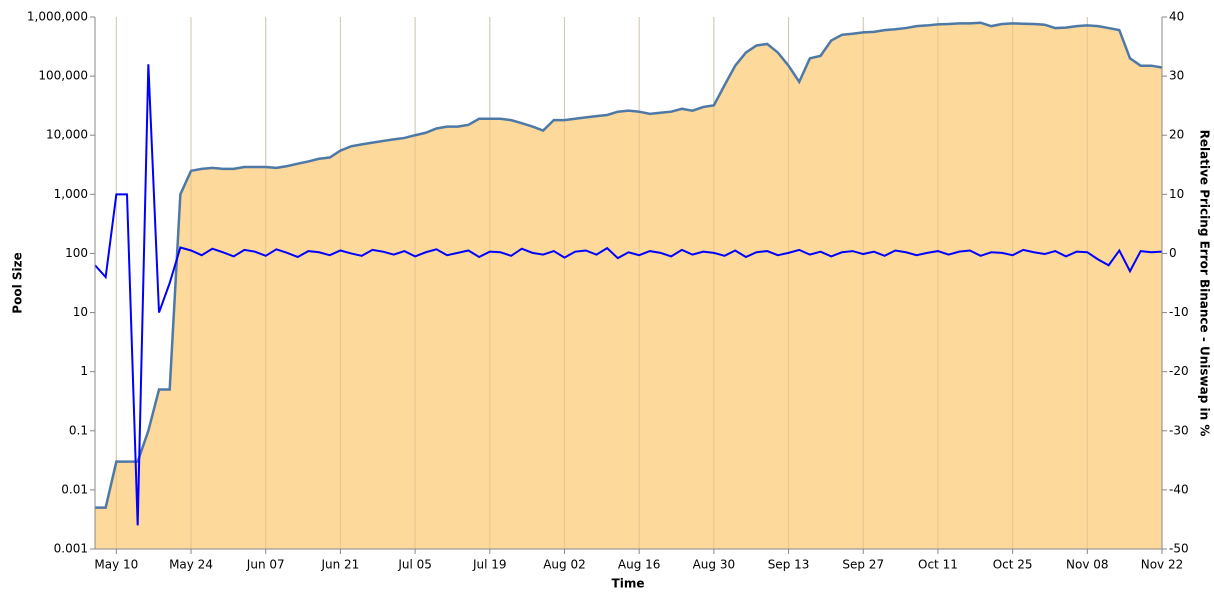  I want to click on y-tick-label: 10,000, so click(67, 135).